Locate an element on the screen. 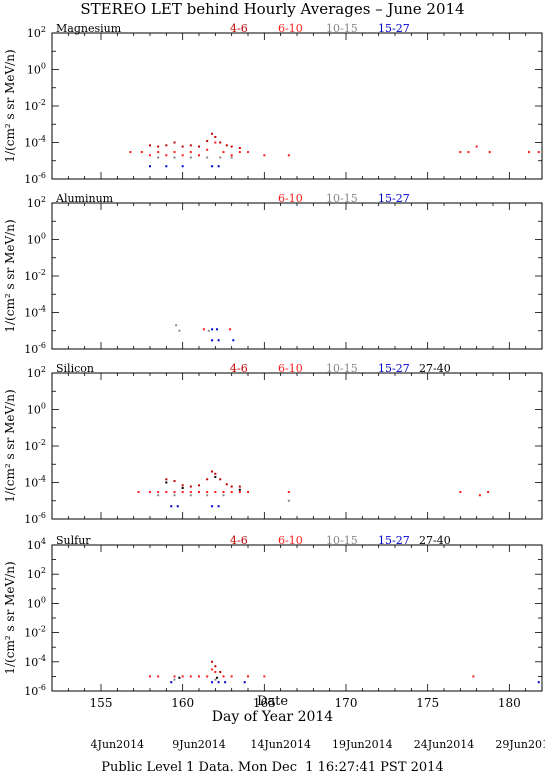  x-tick-label: 155 is located at coordinates (101, 703).